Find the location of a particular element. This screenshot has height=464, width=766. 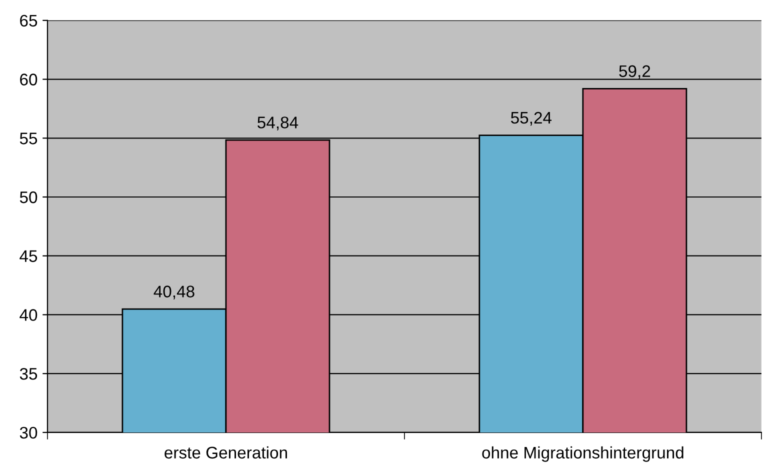

x-tick-label: ohne Migrationshintergrund is located at coordinates (583, 454).